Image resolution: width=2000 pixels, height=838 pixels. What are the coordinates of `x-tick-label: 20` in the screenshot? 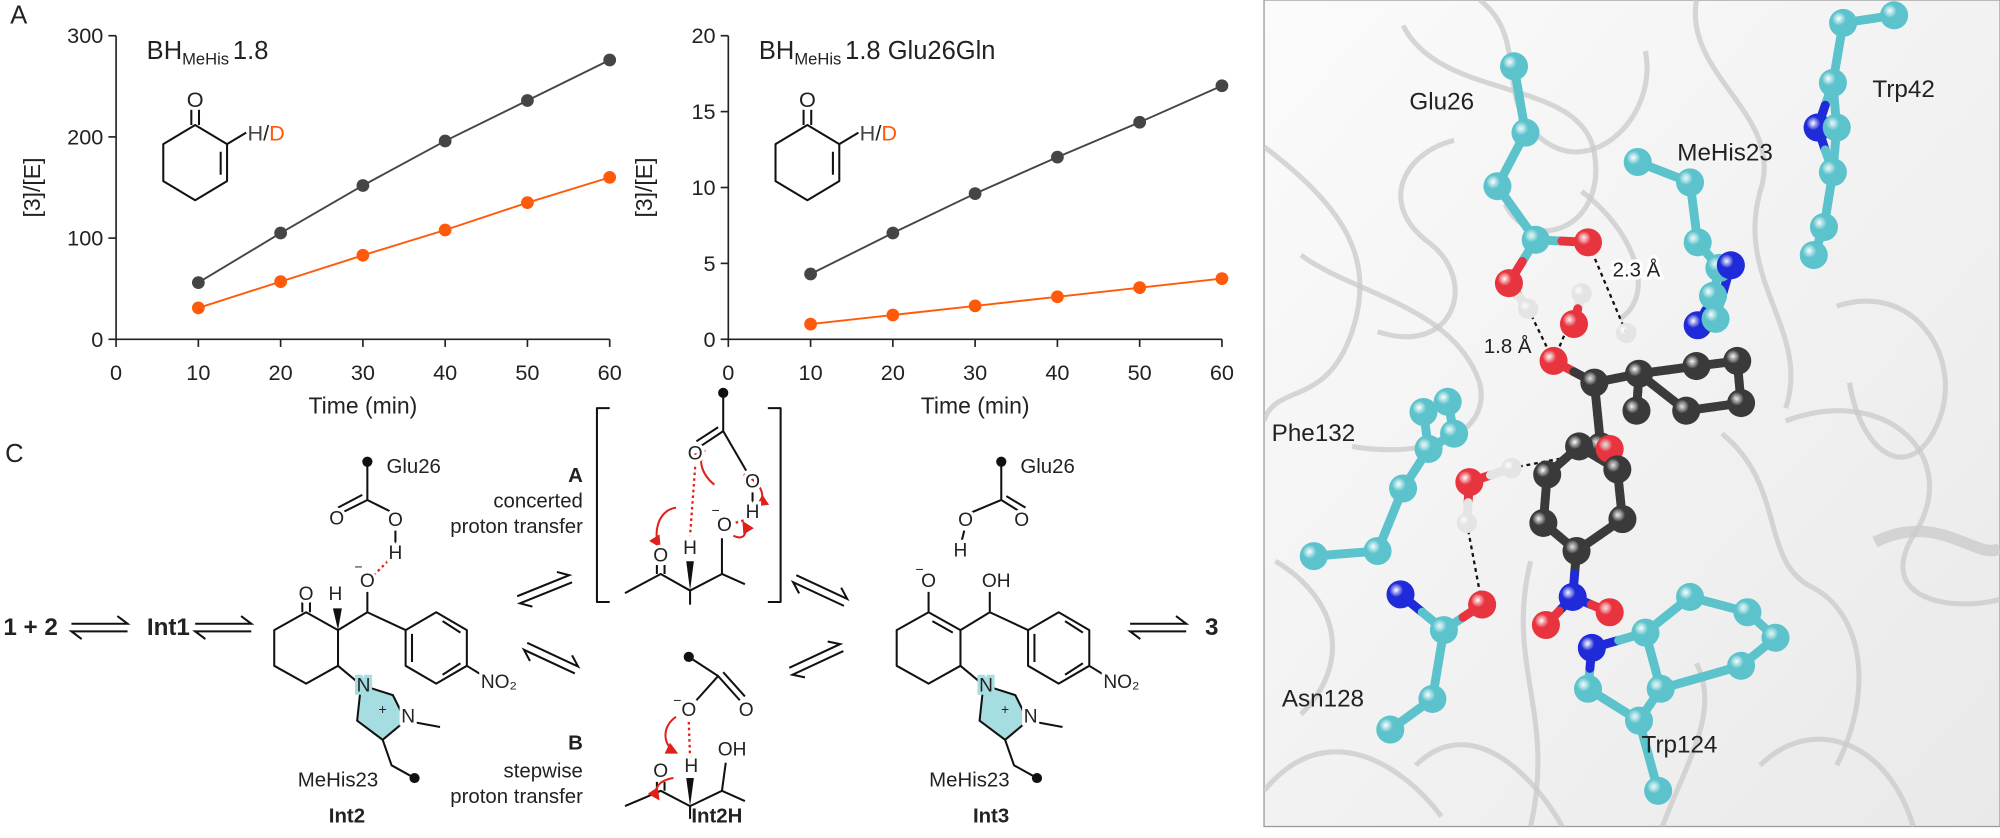 It's located at (281, 372).